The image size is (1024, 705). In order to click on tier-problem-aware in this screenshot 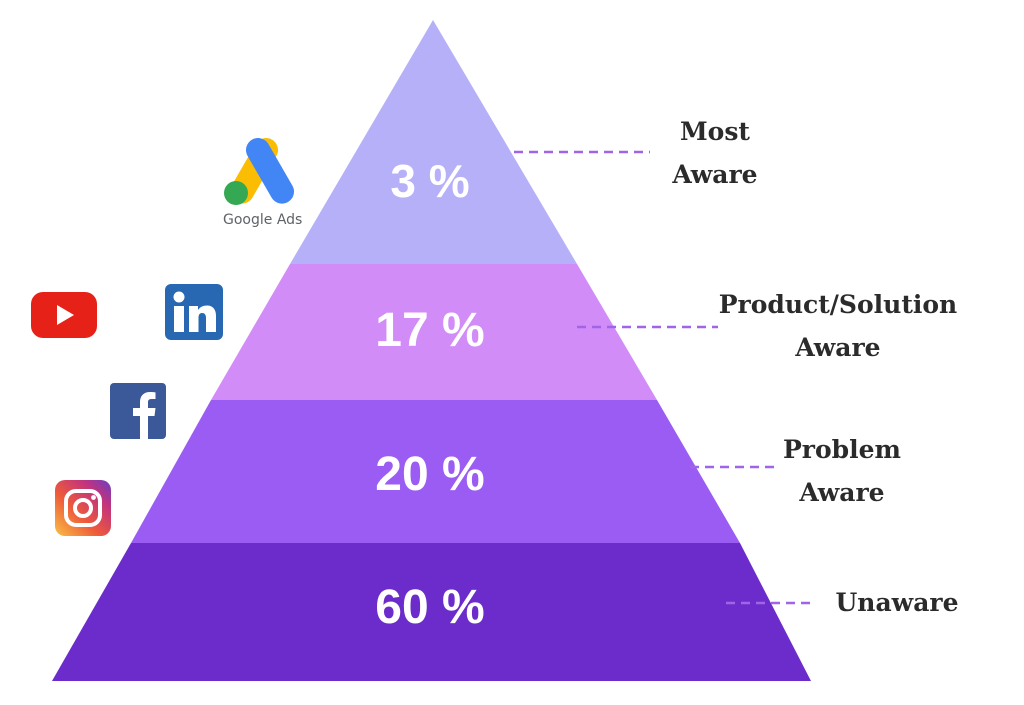, I will do `click(435, 471)`.